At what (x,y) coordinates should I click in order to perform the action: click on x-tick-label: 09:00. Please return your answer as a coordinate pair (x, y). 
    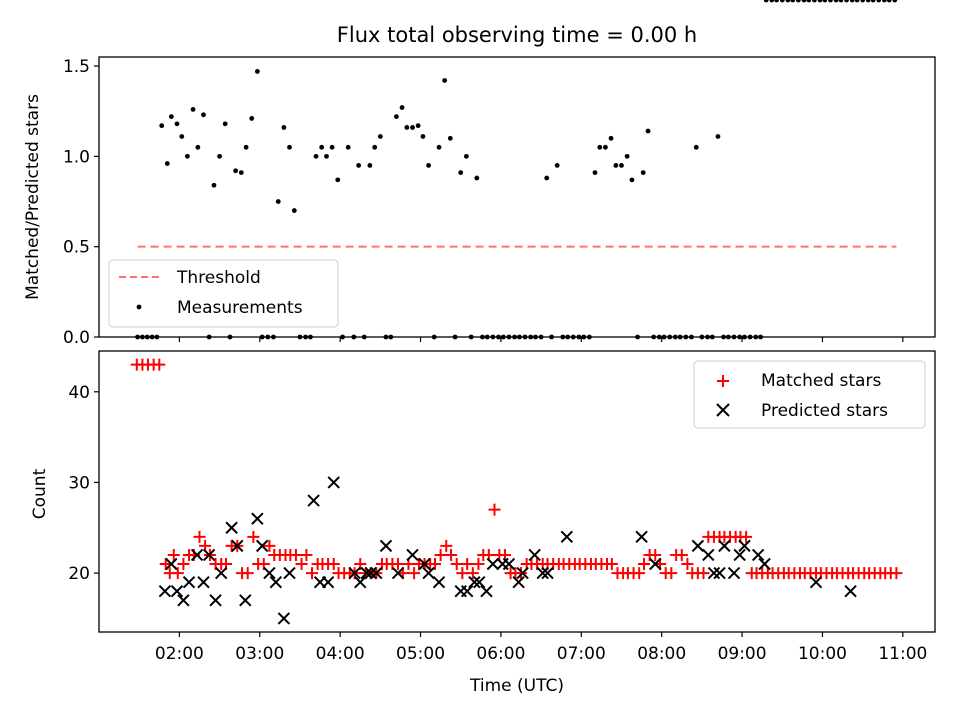
    Looking at the image, I should click on (742, 654).